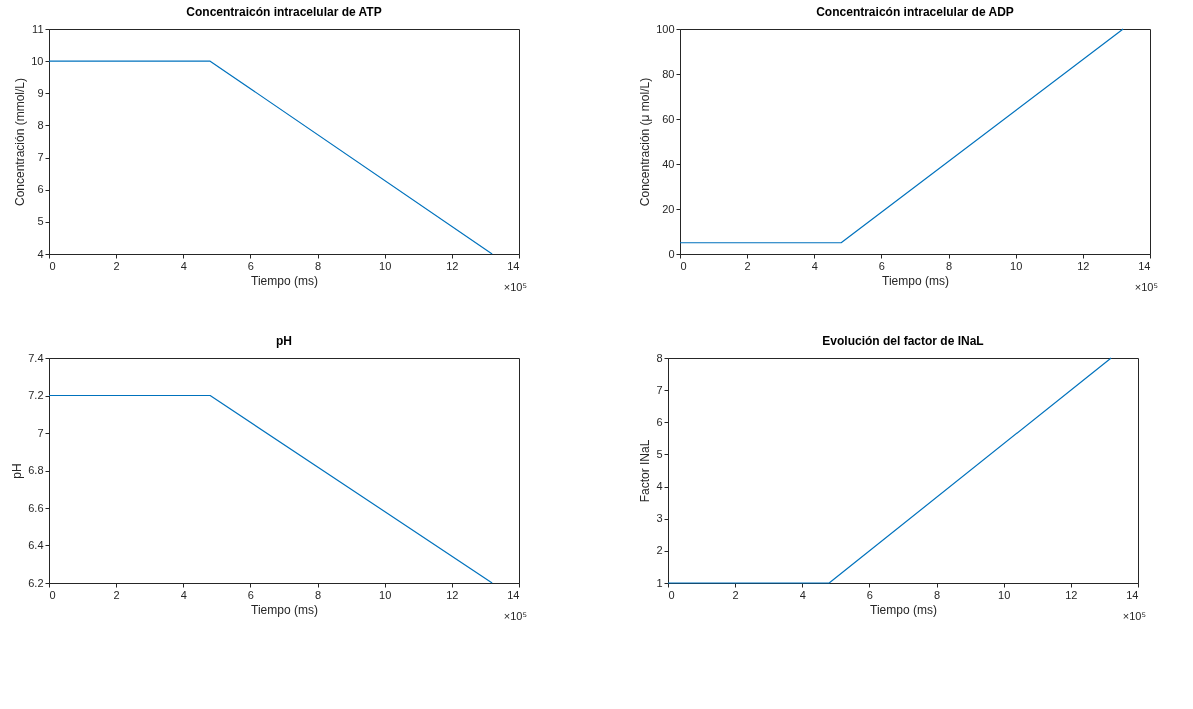 Image resolution: width=1193 pixels, height=709 pixels. I want to click on y-tick-label: 7.4, so click(36, 357).